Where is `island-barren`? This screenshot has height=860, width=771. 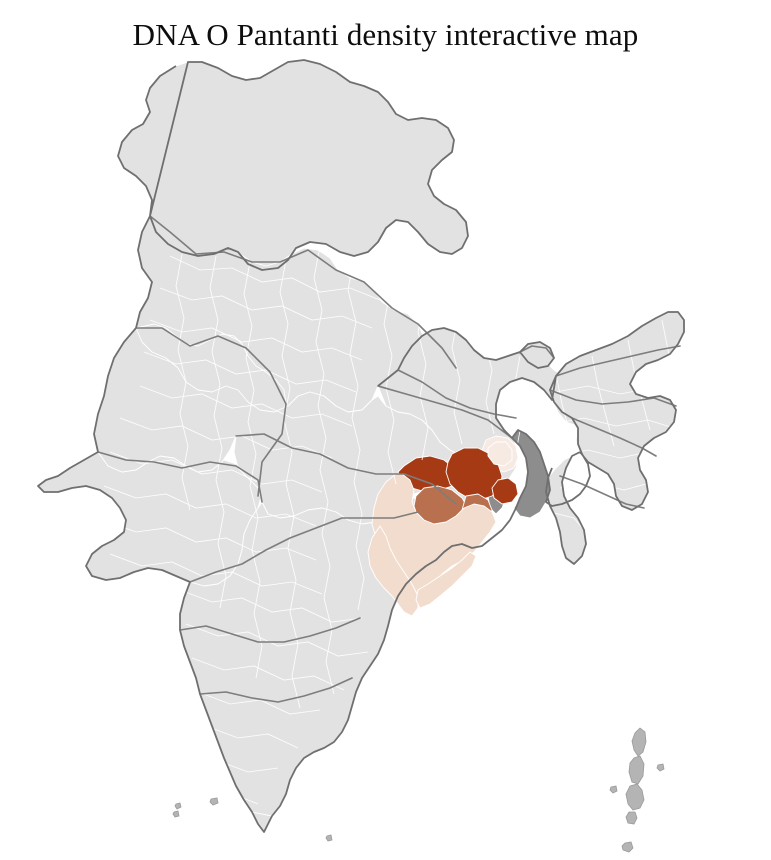 island-barren is located at coordinates (660, 767).